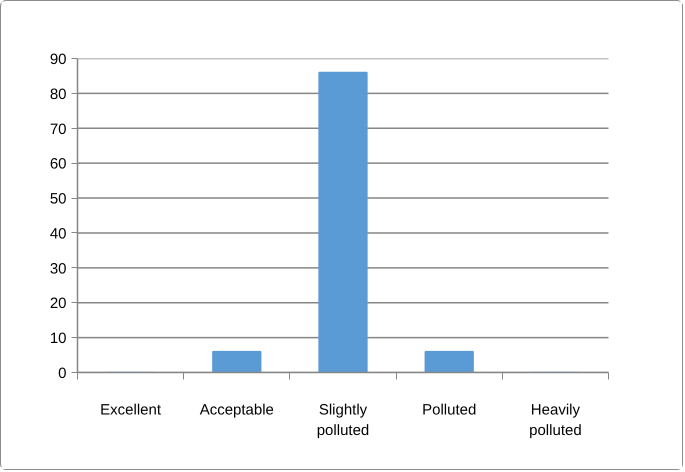  Describe the element at coordinates (237, 410) in the screenshot. I see `x-tick-label: Acceptable` at that location.